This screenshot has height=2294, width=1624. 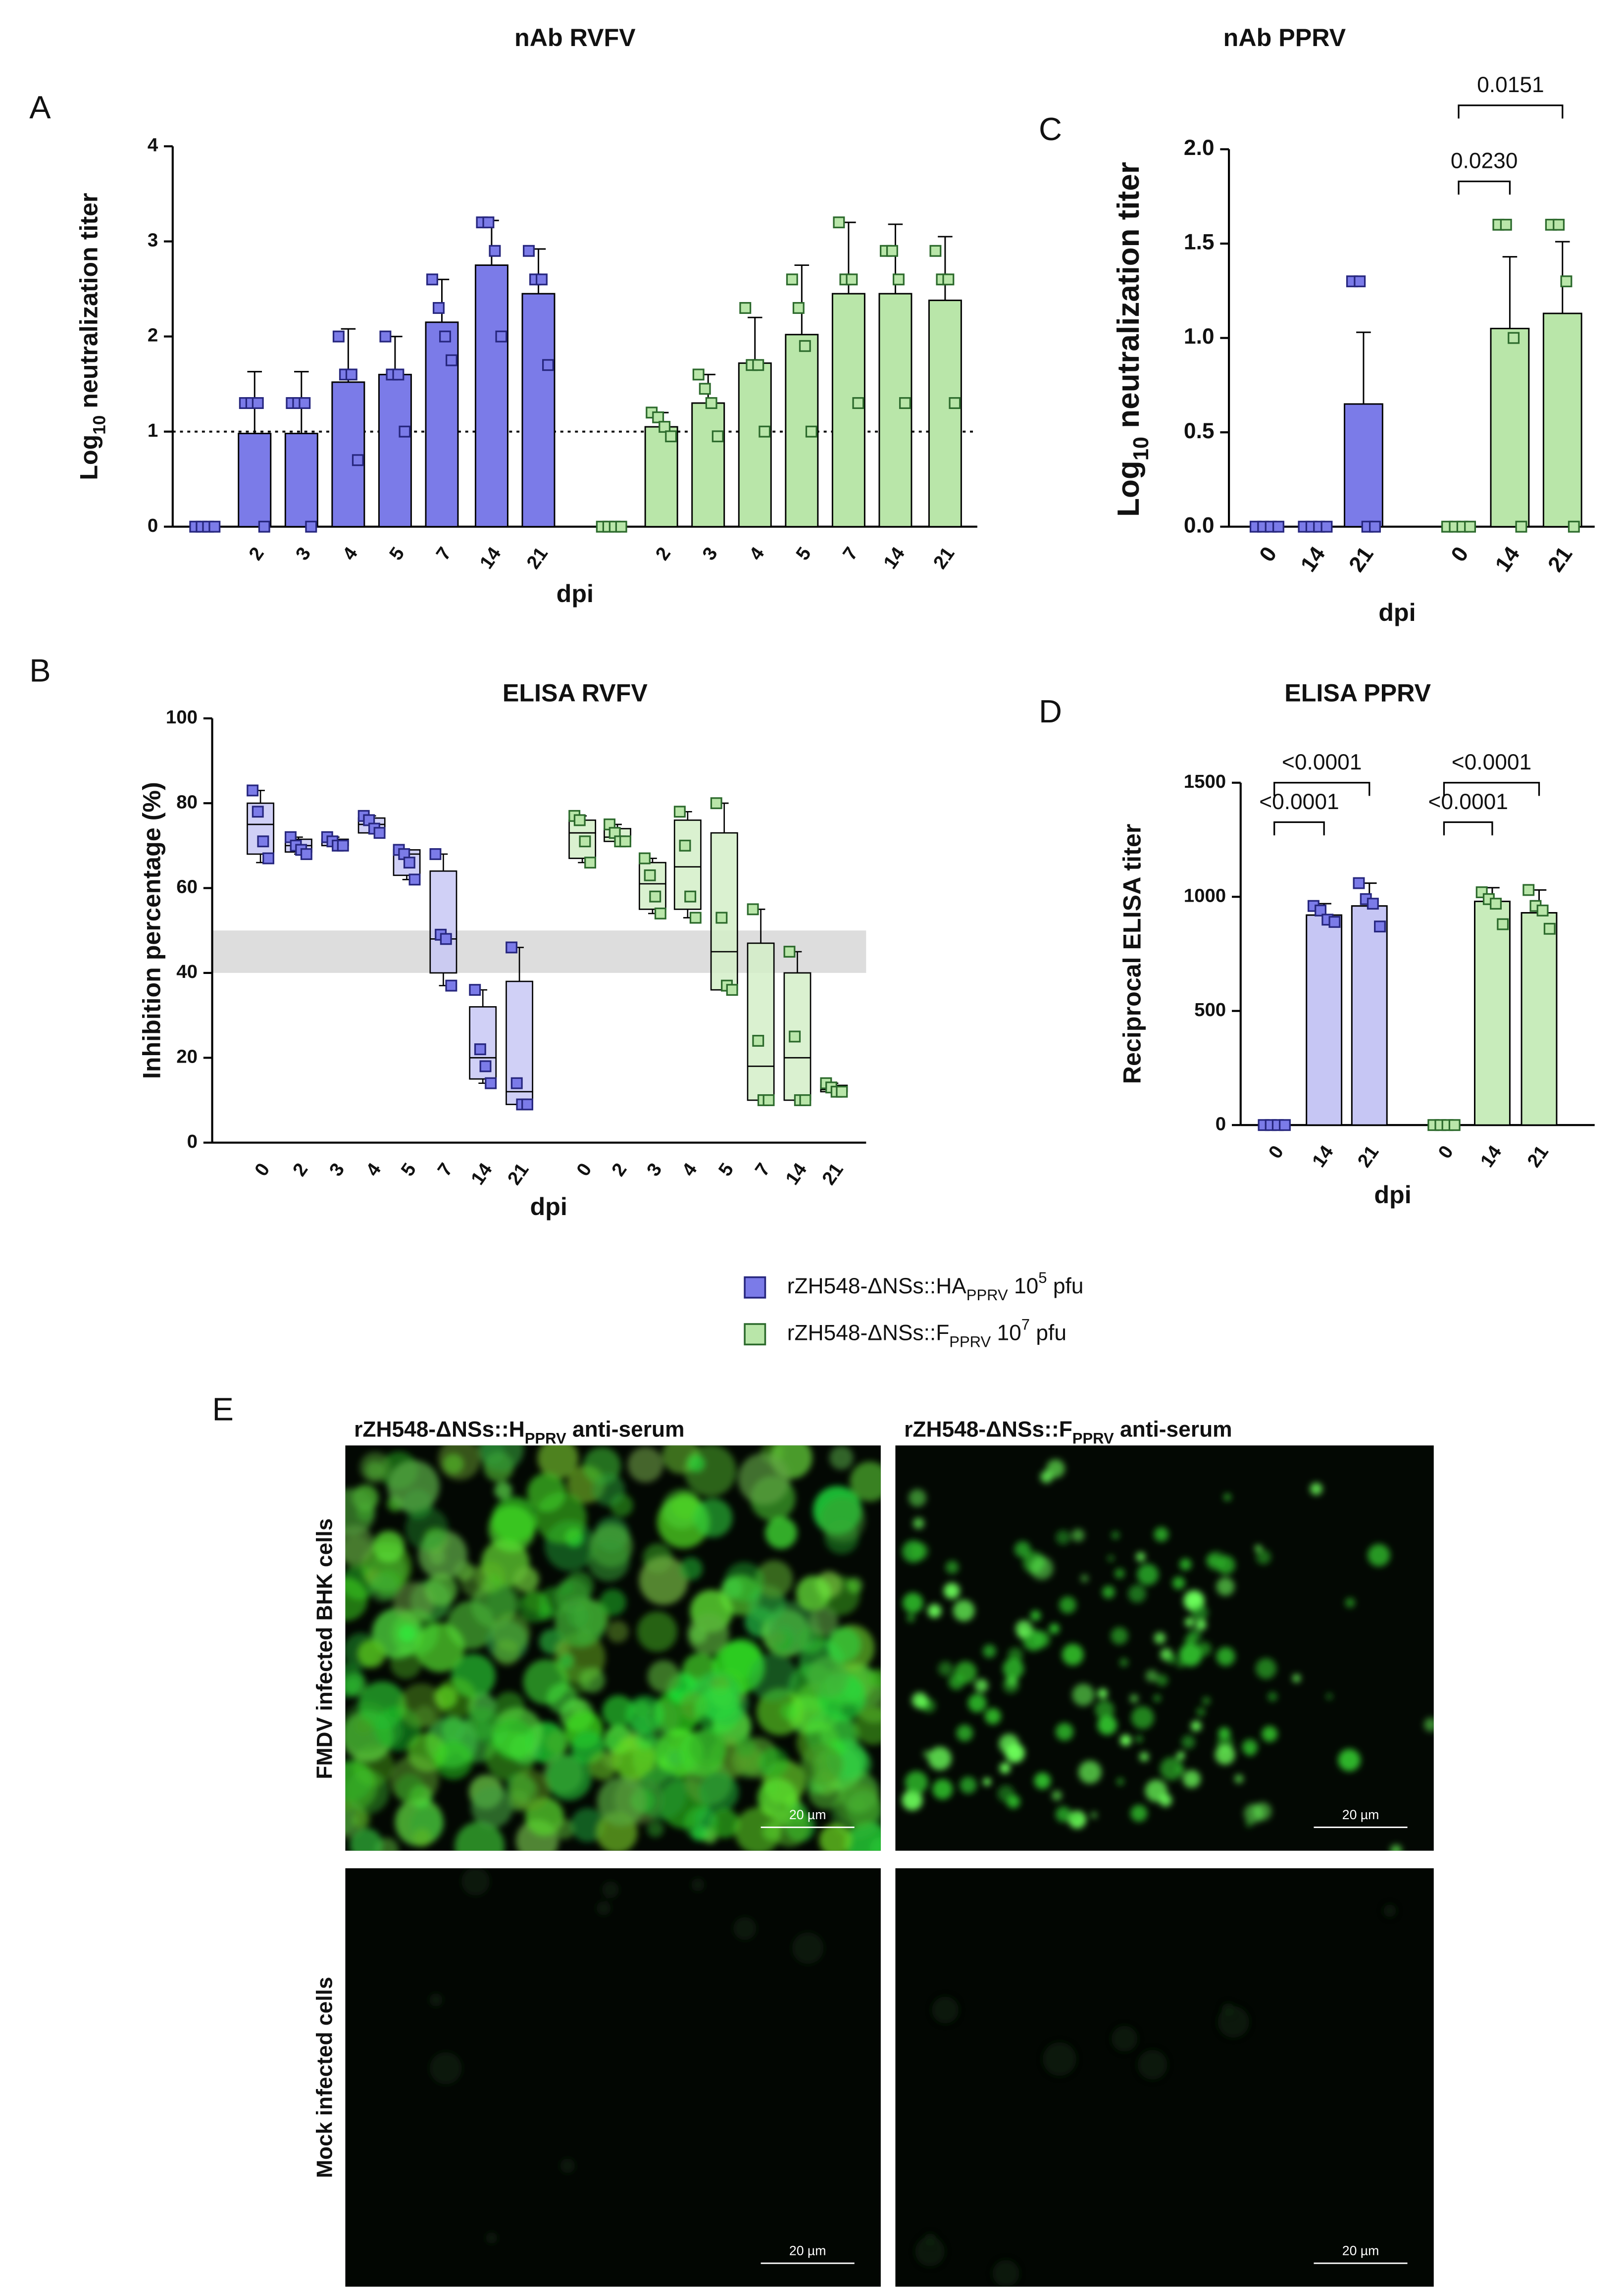 What do you see at coordinates (1276, 1152) in the screenshot?
I see `x-tick-label: 0` at bounding box center [1276, 1152].